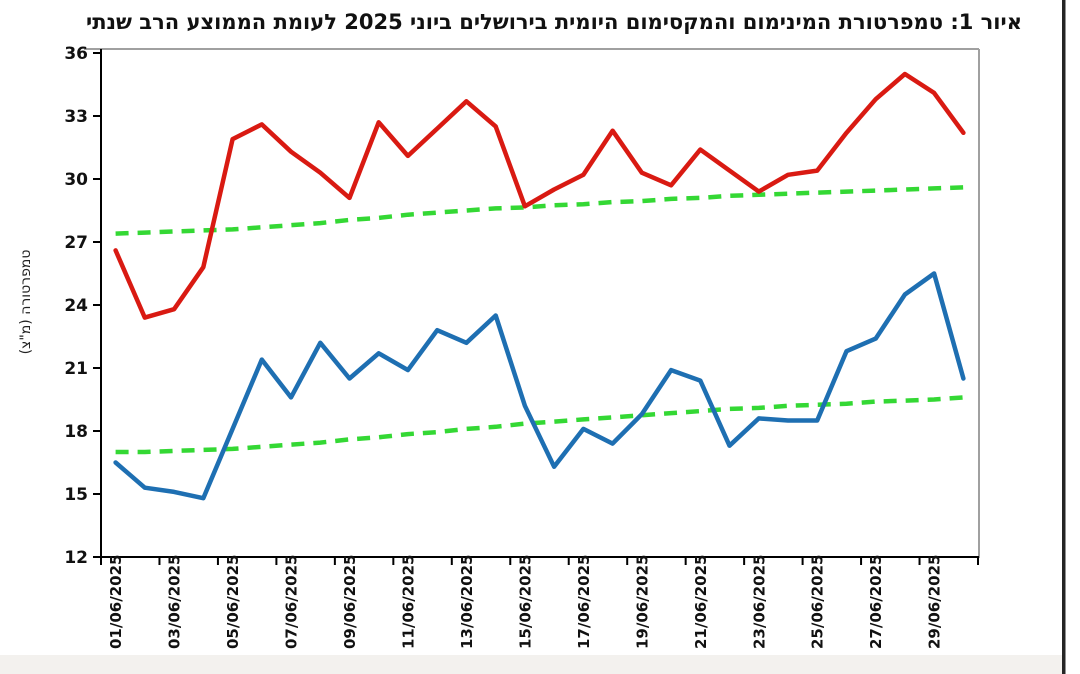 The width and height of the screenshot is (1080, 674). What do you see at coordinates (76, 180) in the screenshot?
I see `y-tick-label: 30` at bounding box center [76, 180].